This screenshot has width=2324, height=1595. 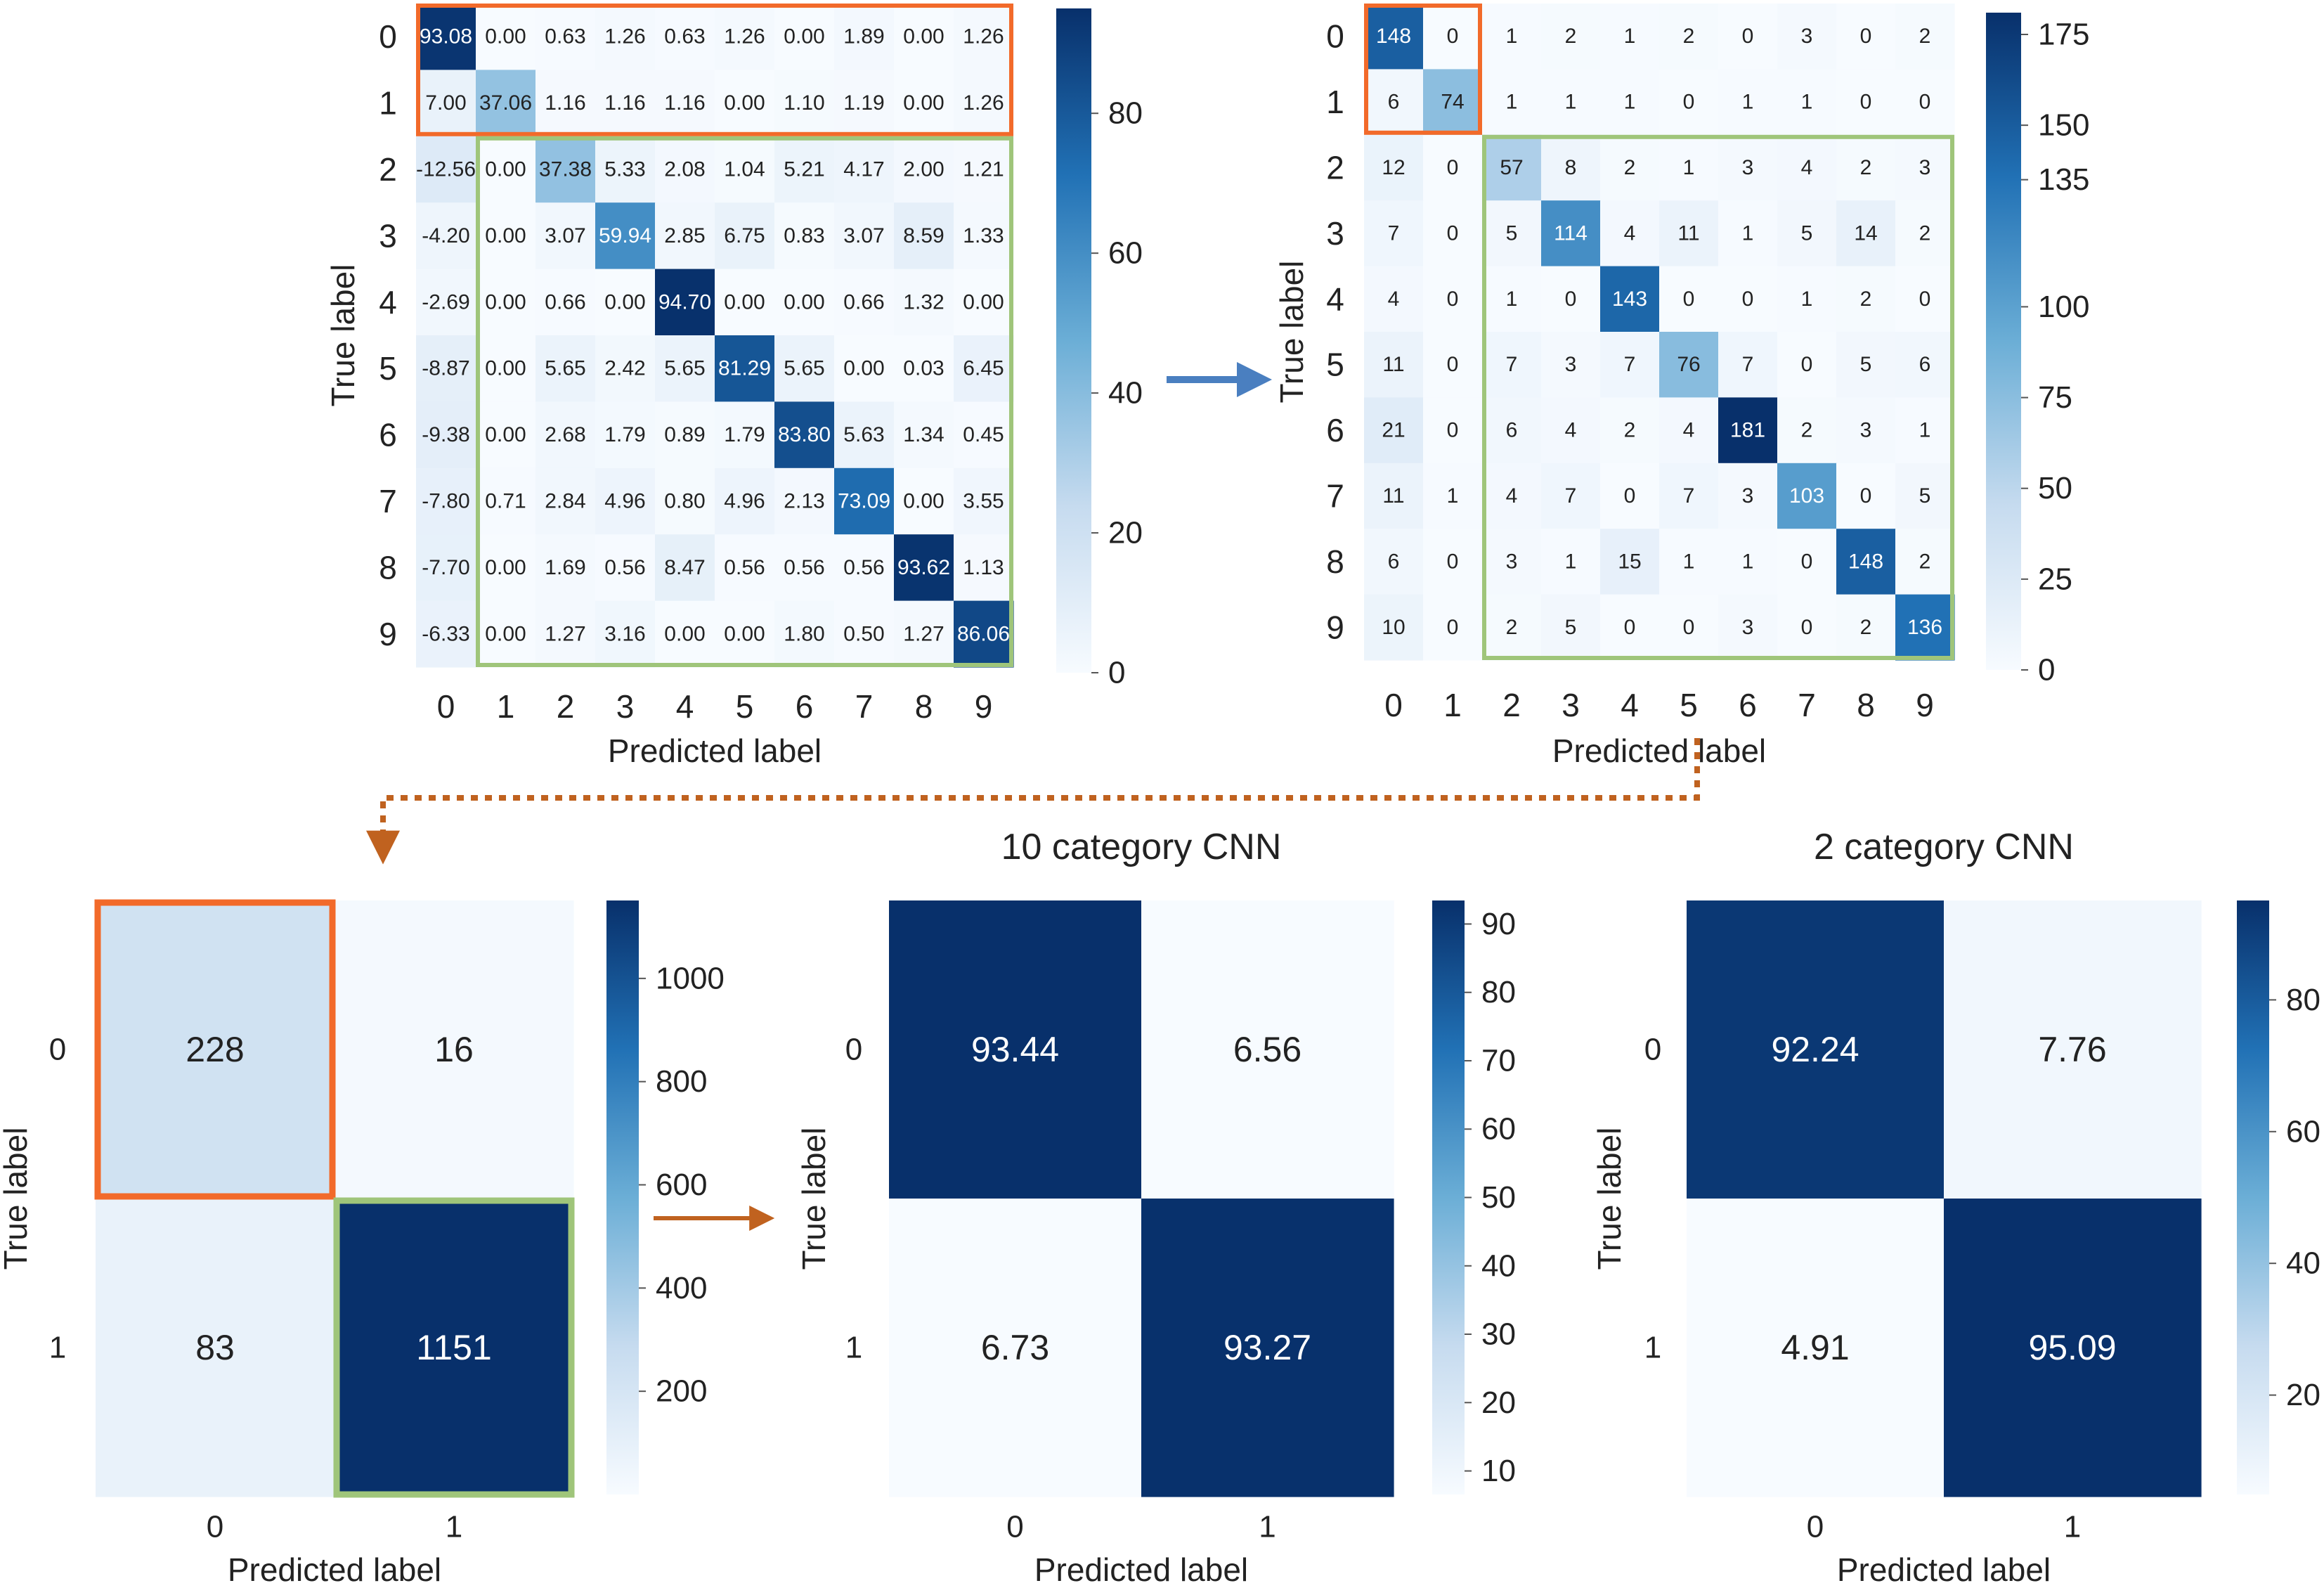 What do you see at coordinates (1512, 233) in the screenshot?
I see `cell-value-label: 5` at bounding box center [1512, 233].